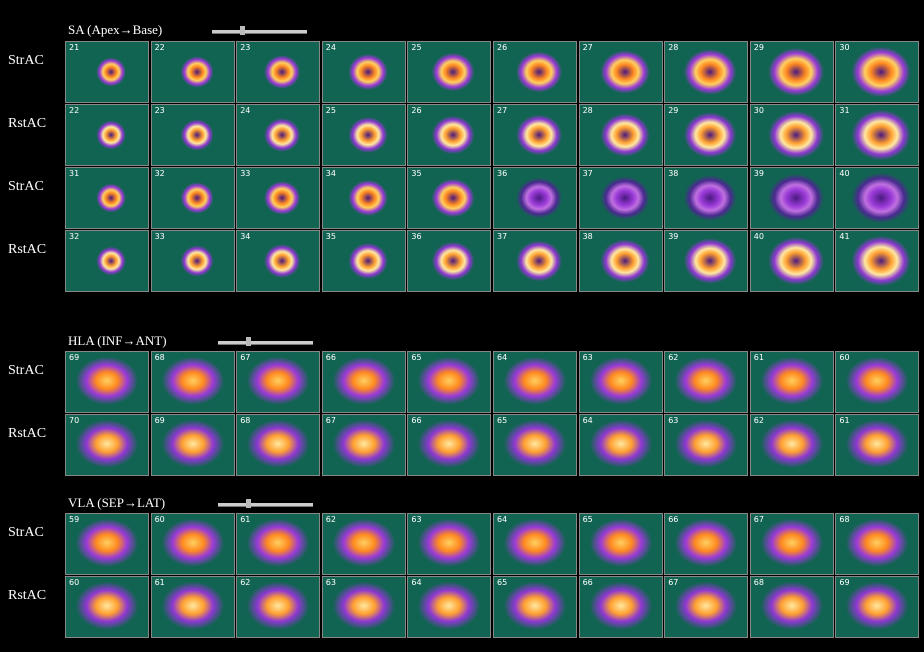  What do you see at coordinates (74, 519) in the screenshot?
I see `frame-number: 59` at bounding box center [74, 519].